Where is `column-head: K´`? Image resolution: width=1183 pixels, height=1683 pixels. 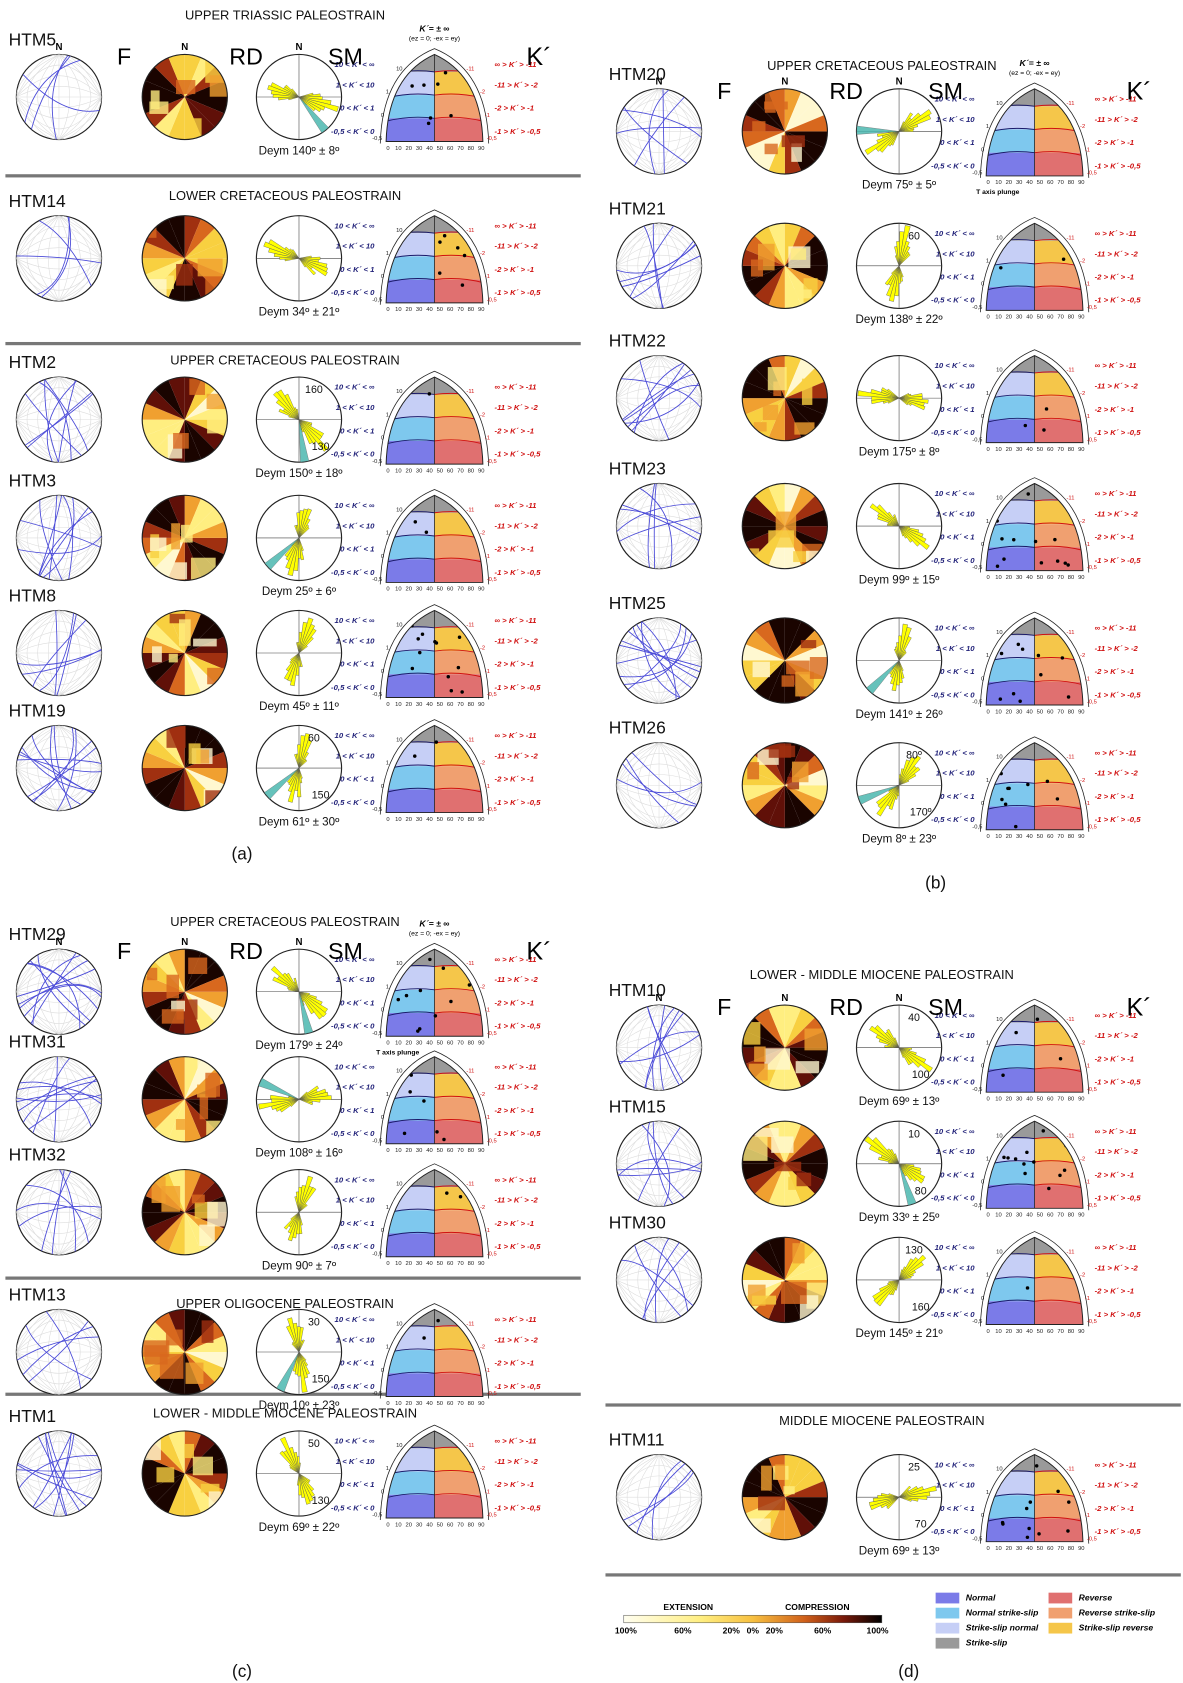 column-head: K´ is located at coordinates (538, 952).